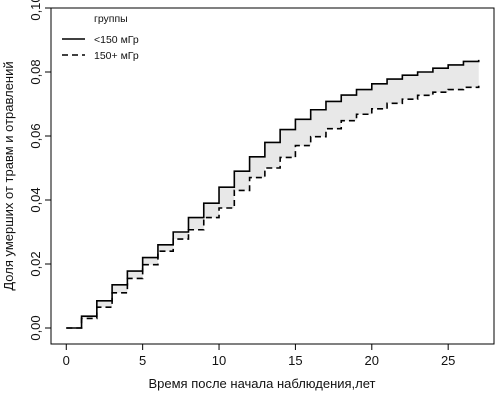 Image resolution: width=501 pixels, height=403 pixels. What do you see at coordinates (295, 360) in the screenshot?
I see `x-tick-label-3: 15` at bounding box center [295, 360].